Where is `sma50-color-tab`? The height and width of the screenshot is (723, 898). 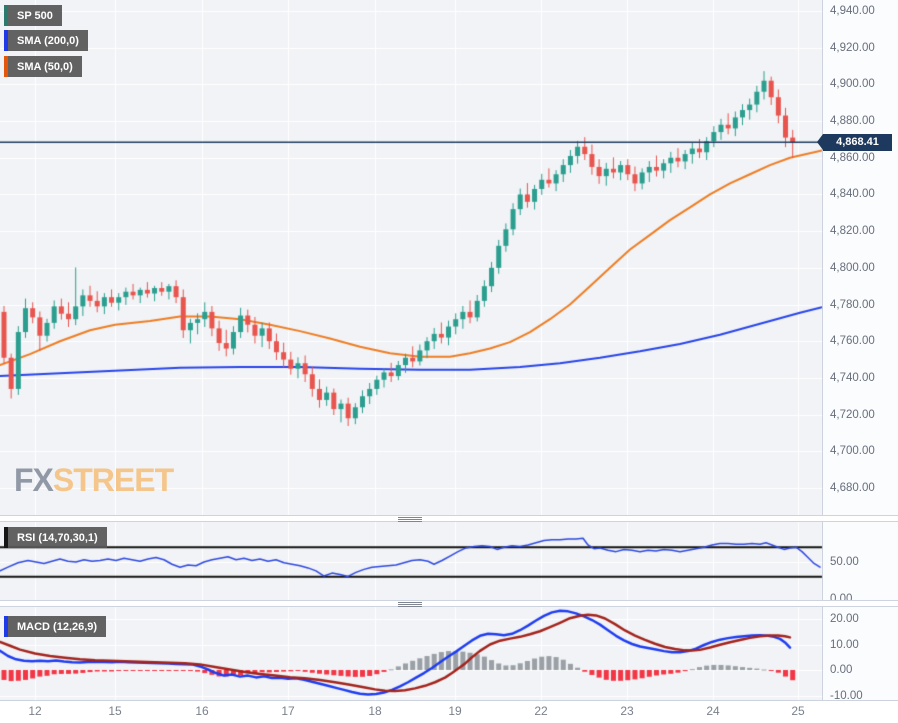 sma50-color-tab is located at coordinates (6, 66).